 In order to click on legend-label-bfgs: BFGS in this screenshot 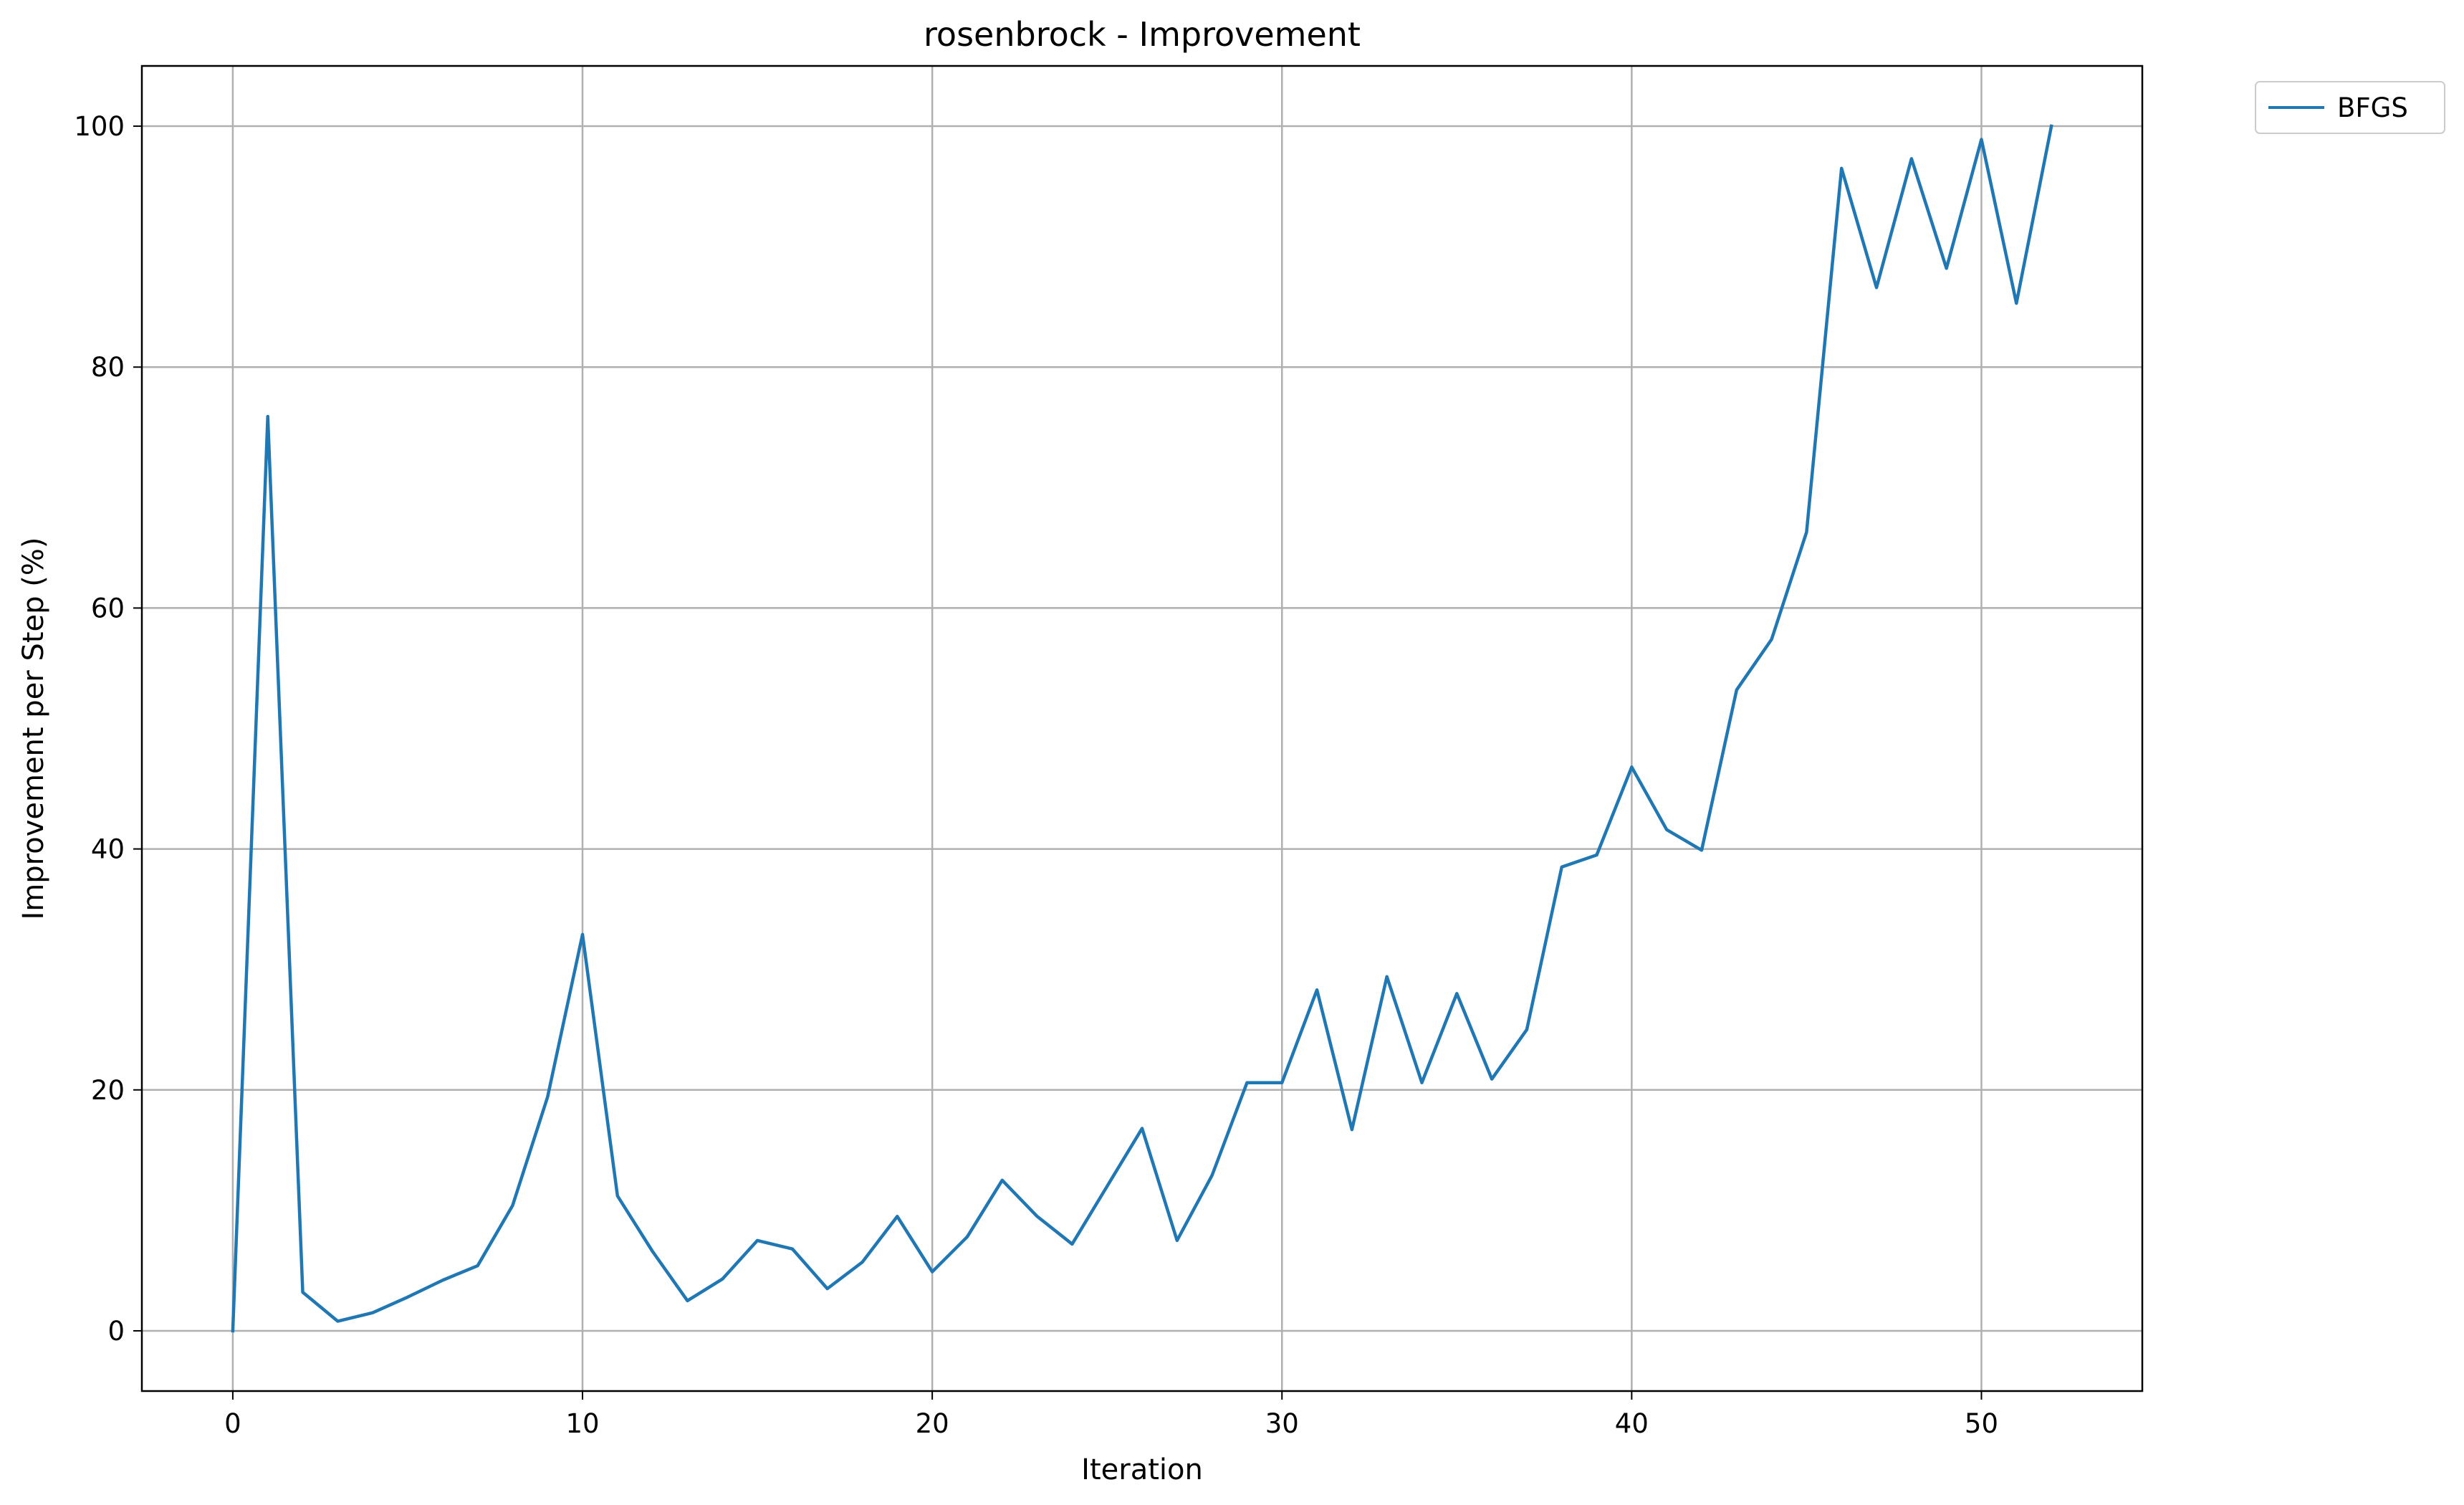, I will do `click(2372, 107)`.